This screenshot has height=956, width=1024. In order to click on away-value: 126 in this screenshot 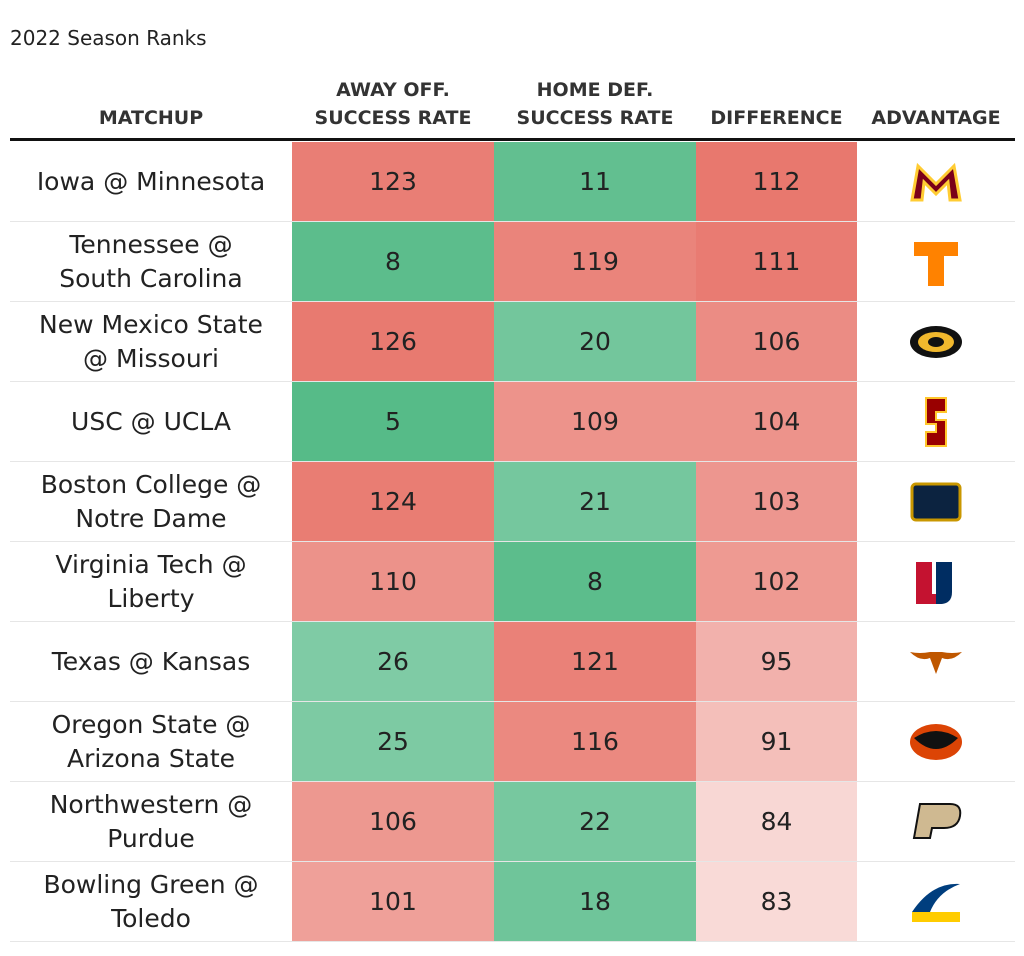, I will do `click(393, 341)`.